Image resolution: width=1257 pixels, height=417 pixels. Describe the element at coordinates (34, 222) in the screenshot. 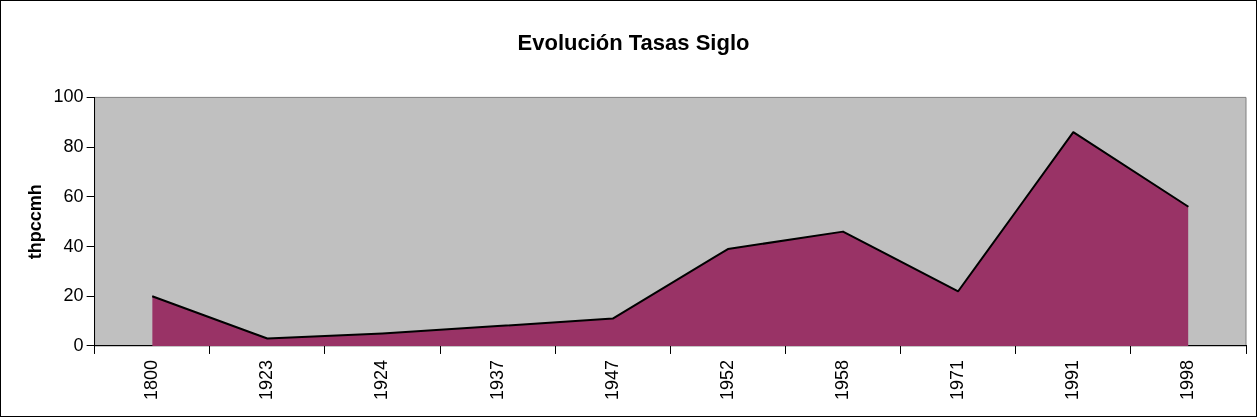

I see `y-axis-title: thpccmh` at that location.